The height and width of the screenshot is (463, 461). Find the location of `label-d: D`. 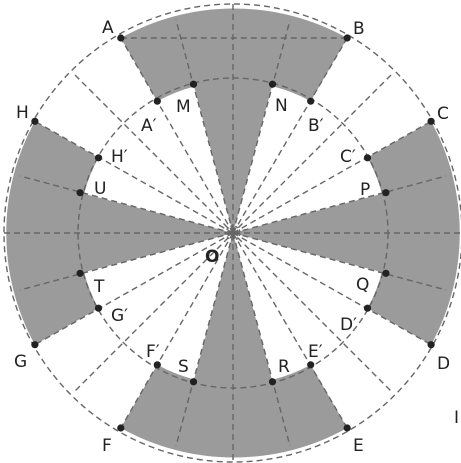

label-d: D is located at coordinates (443, 364).